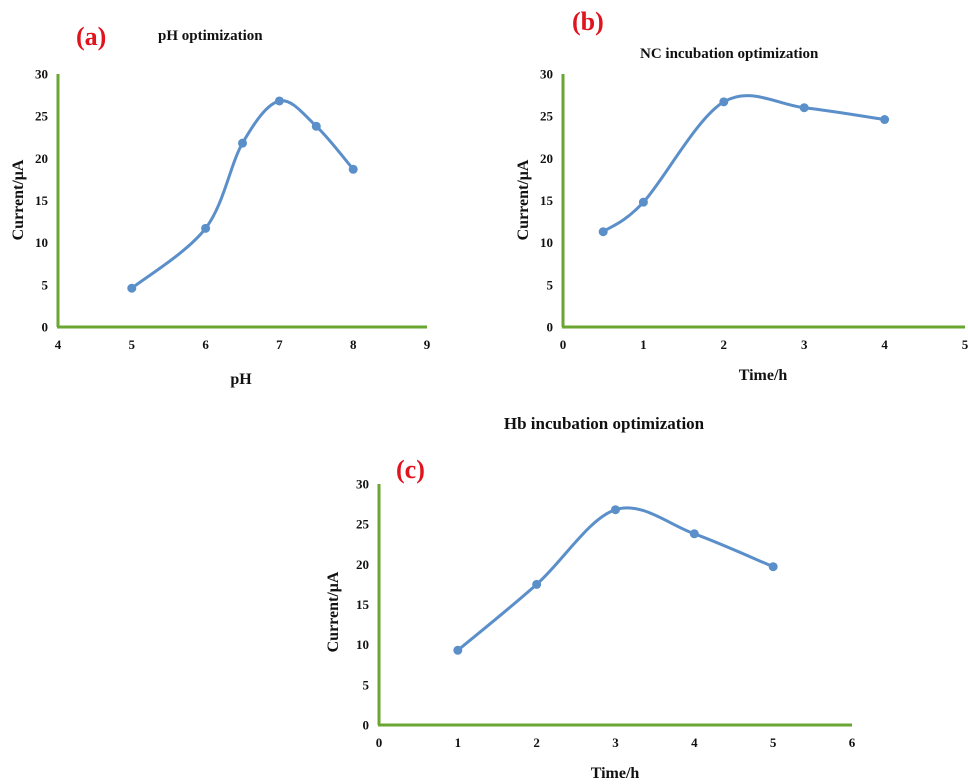  Describe the element at coordinates (91, 36) in the screenshot. I see `panel-tag-a: (a)` at that location.